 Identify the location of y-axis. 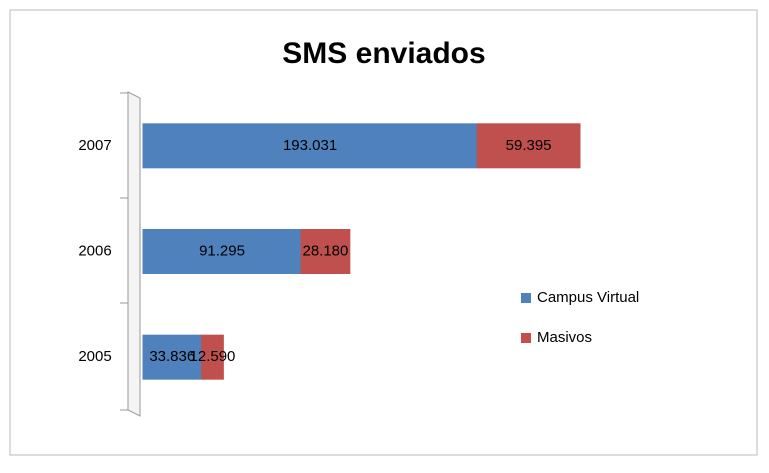
(130, 254).